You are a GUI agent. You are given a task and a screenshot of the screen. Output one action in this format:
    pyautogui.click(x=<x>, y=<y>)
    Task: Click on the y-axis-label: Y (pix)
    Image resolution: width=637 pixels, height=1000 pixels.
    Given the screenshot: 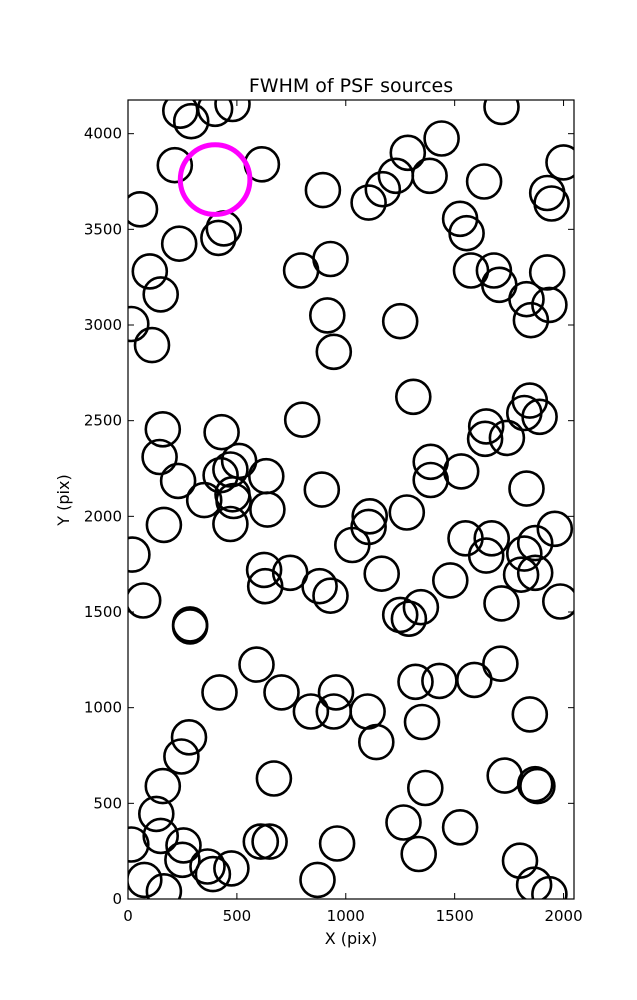 What is the action you would take?
    pyautogui.click(x=63, y=500)
    